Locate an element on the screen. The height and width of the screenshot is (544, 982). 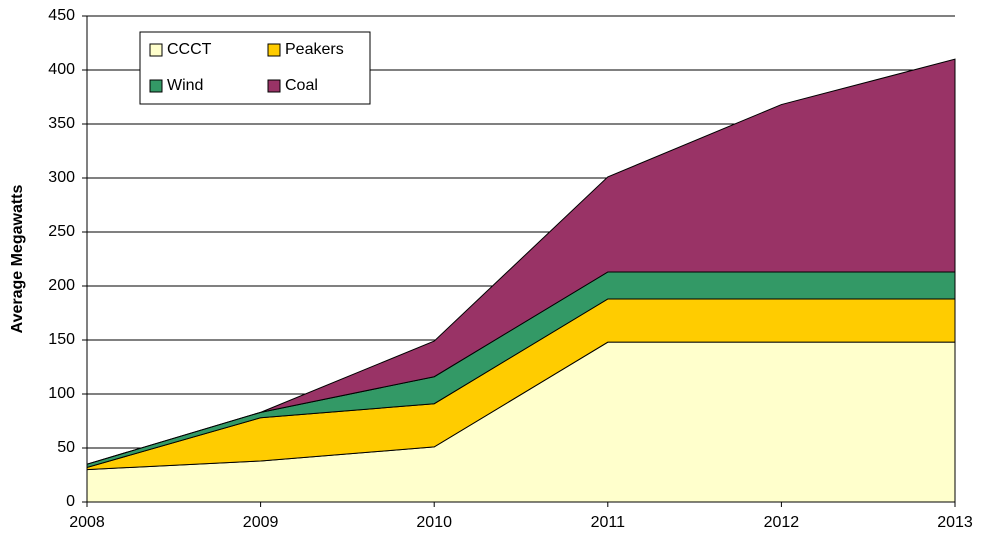
legend-box is located at coordinates (255, 68).